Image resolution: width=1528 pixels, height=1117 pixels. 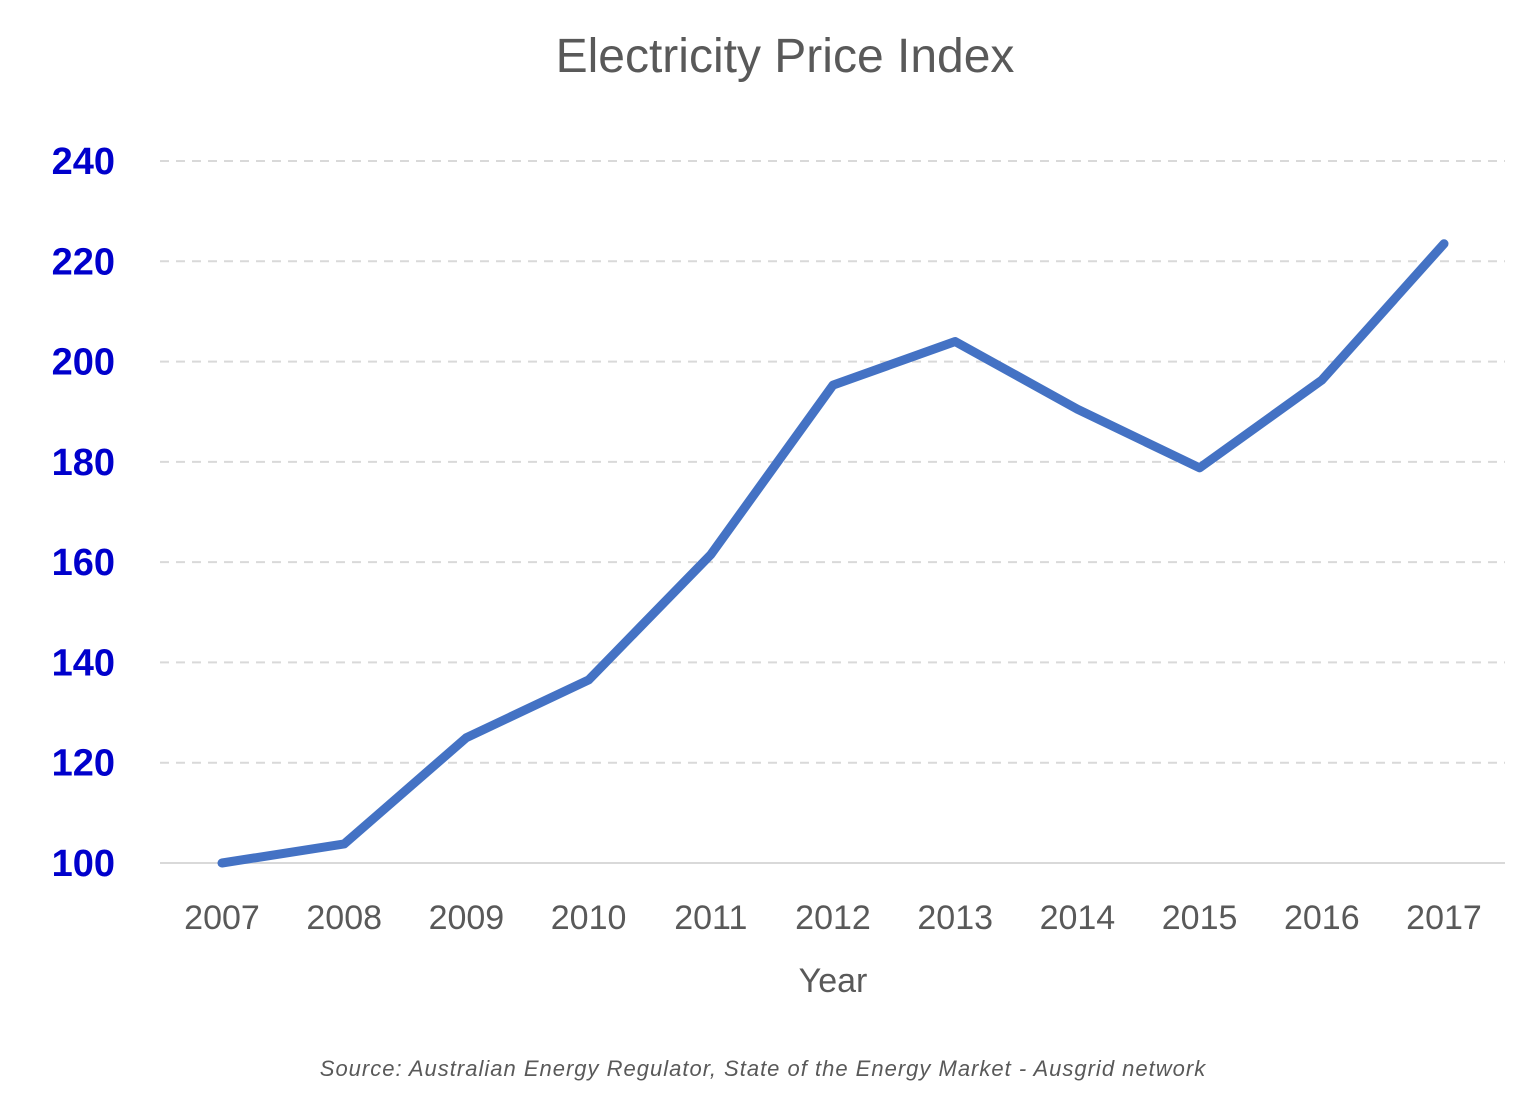 What do you see at coordinates (83, 162) in the screenshot?
I see `y-tick-label-240: 240` at bounding box center [83, 162].